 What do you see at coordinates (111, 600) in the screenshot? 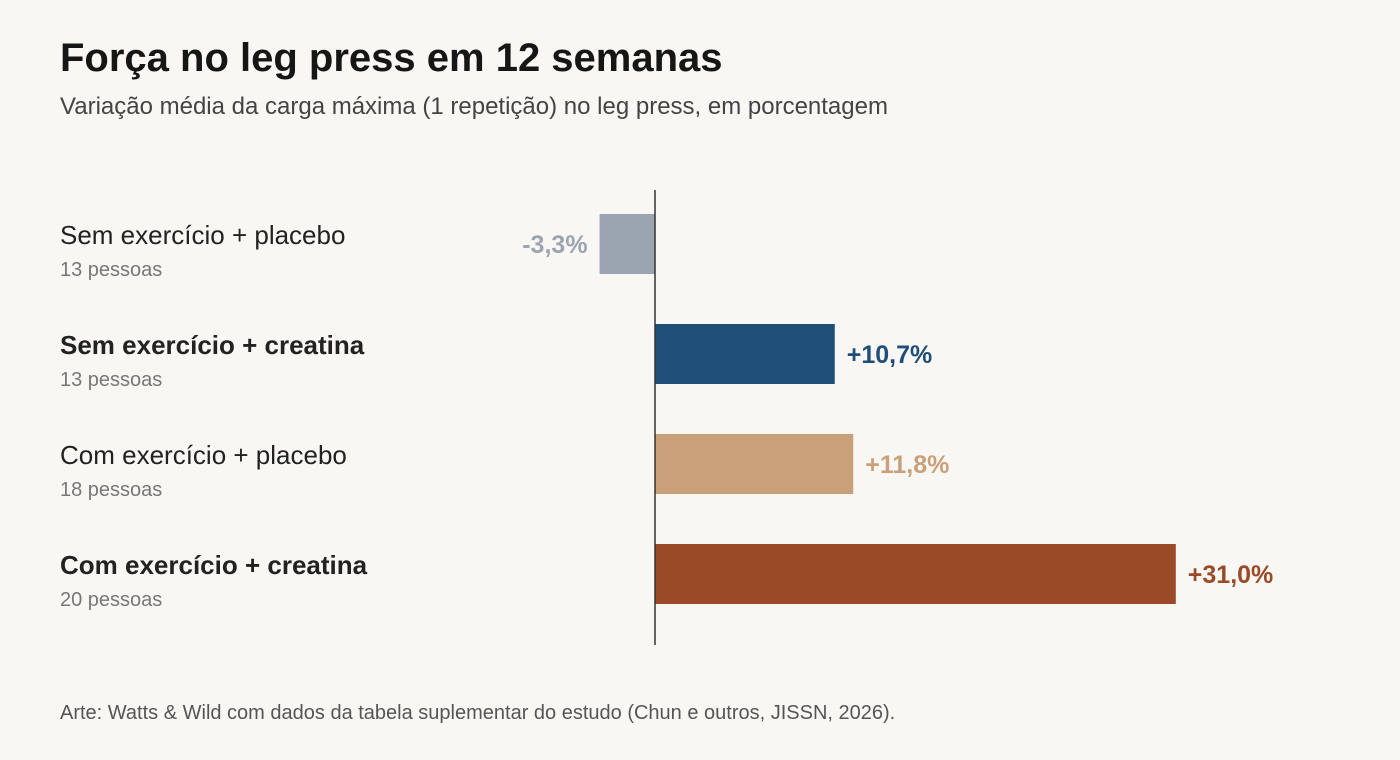
I see `sample-size-label: 20 pessoas` at bounding box center [111, 600].